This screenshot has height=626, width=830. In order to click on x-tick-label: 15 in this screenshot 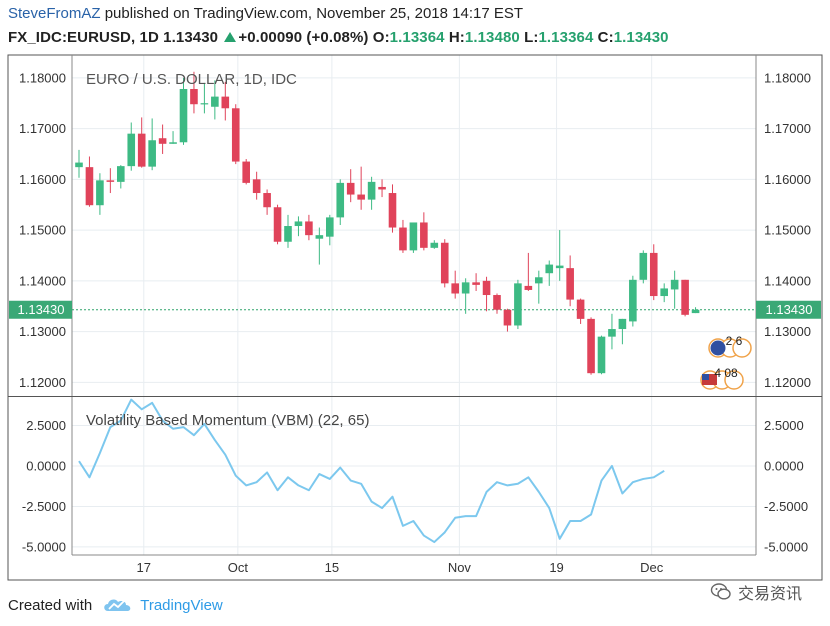, I will do `click(332, 567)`.